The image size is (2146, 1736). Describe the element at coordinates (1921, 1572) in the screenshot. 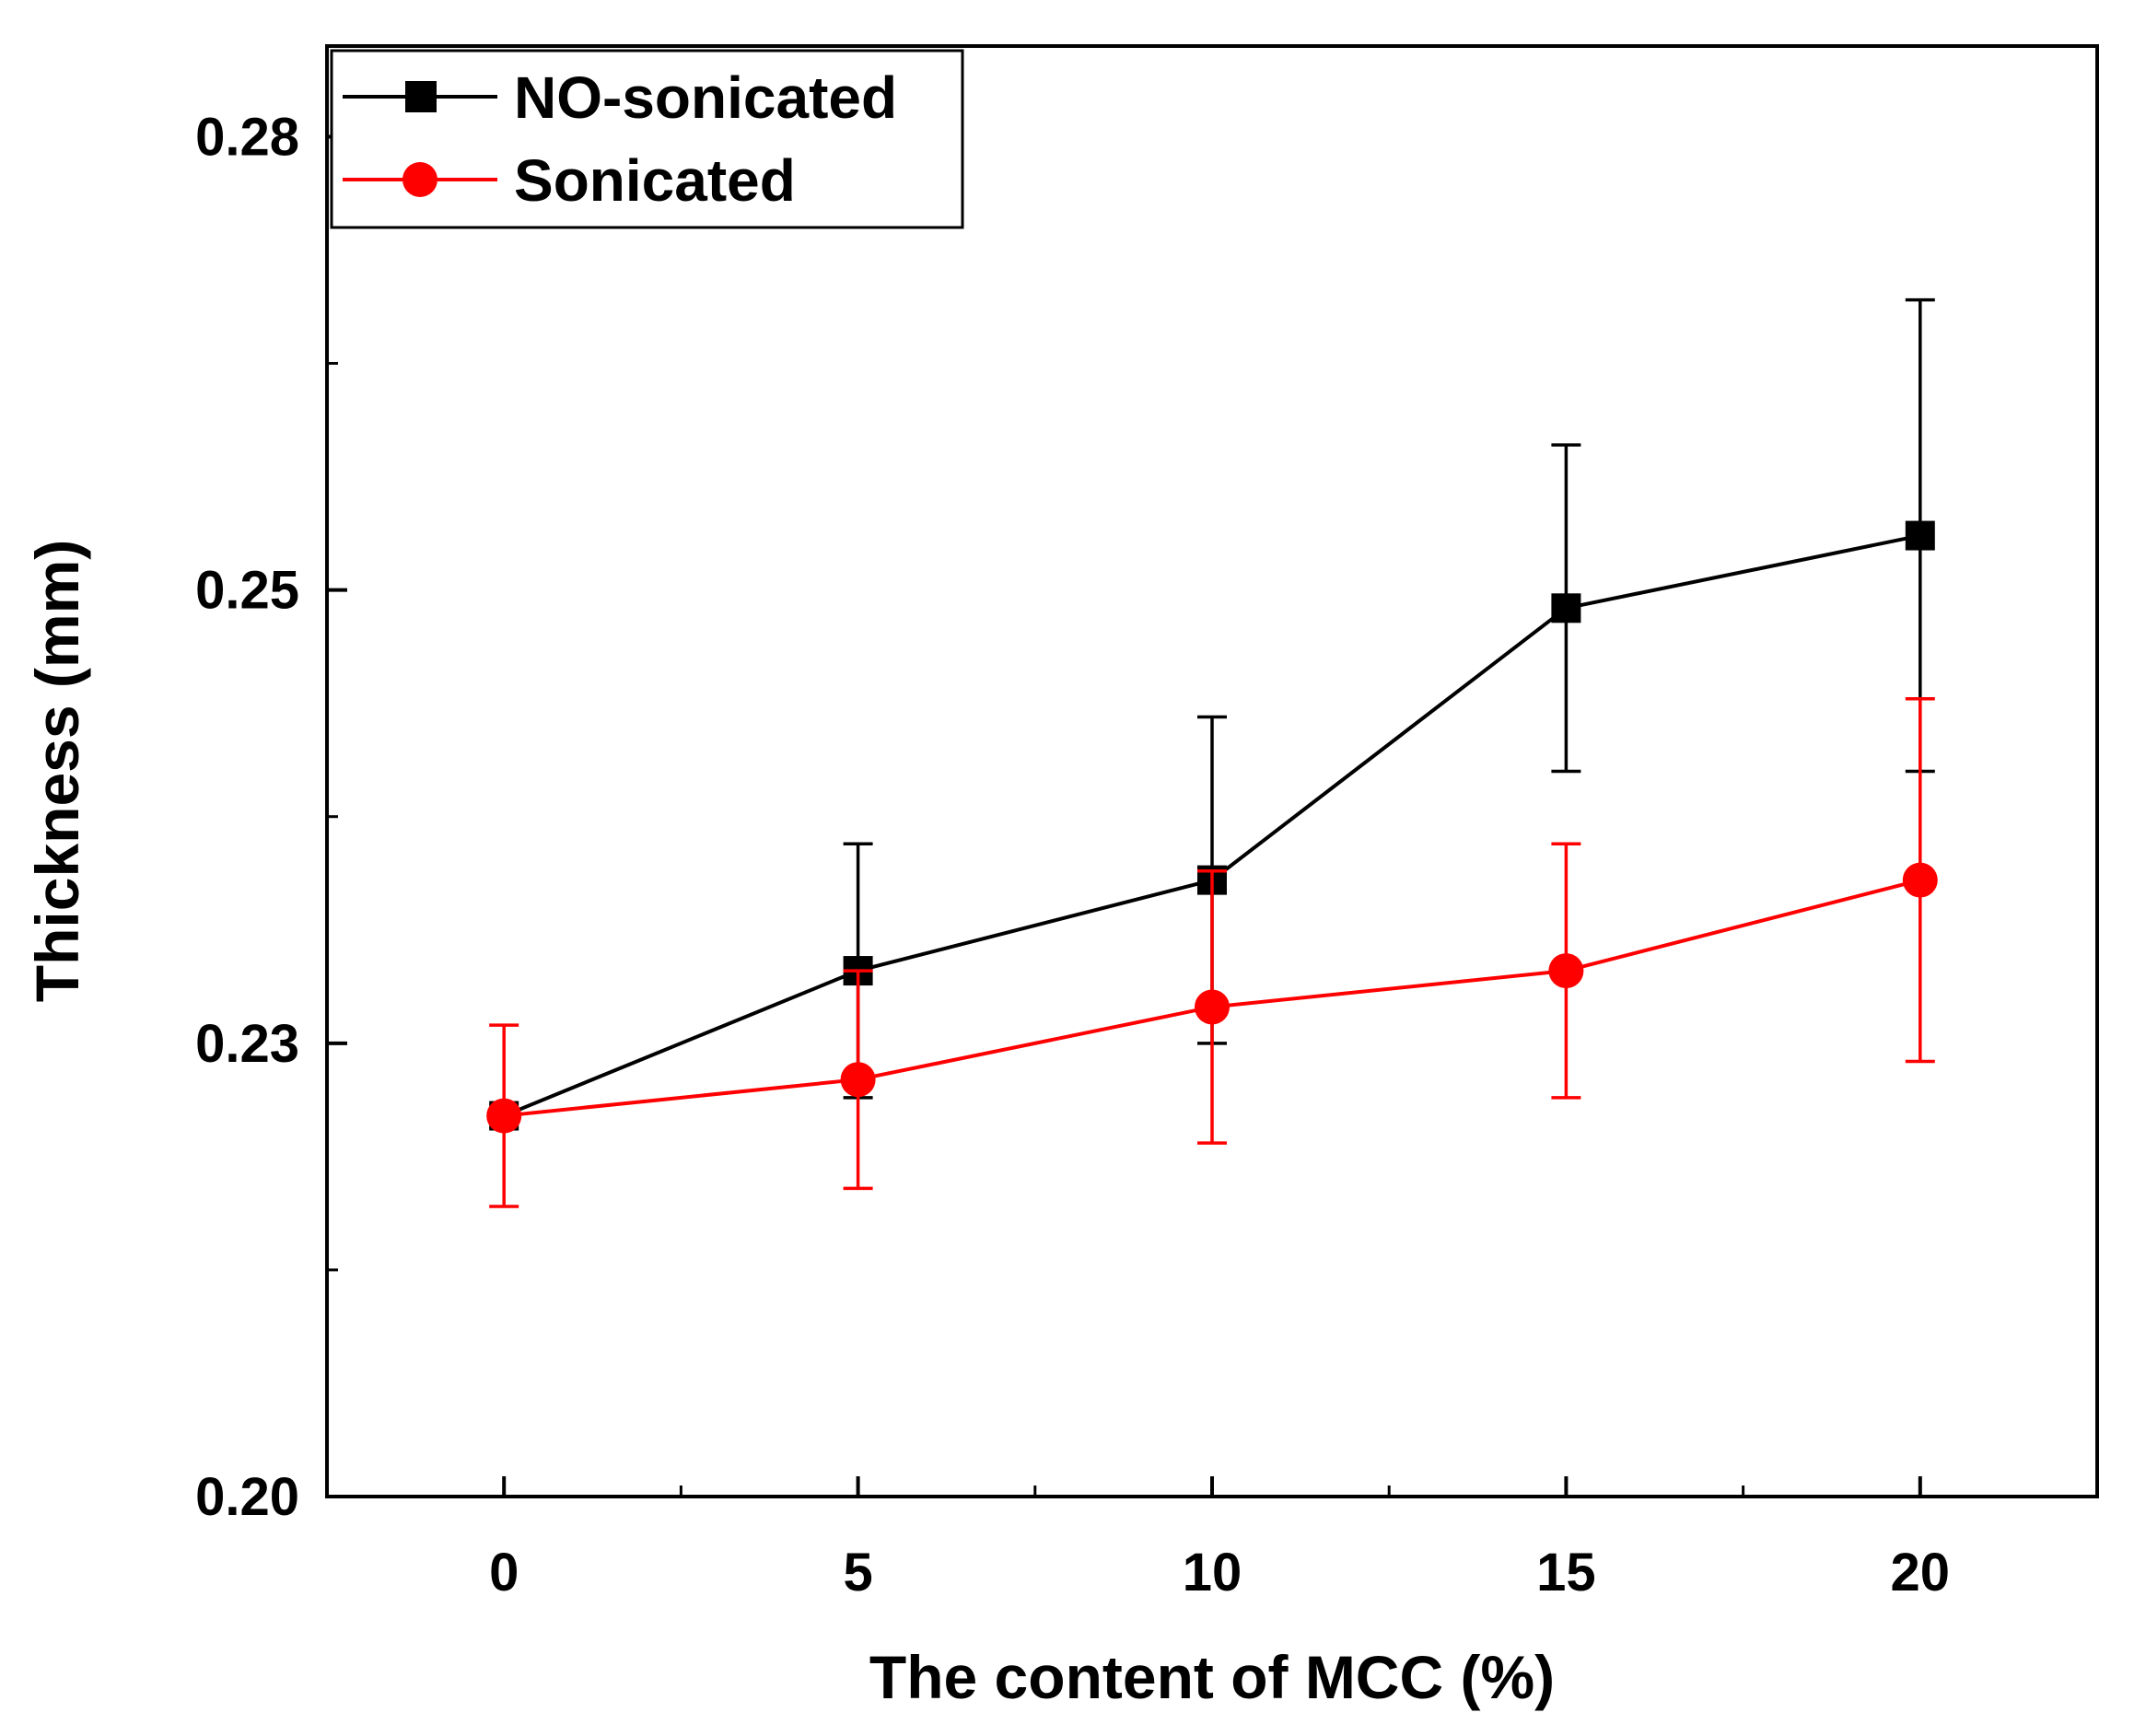

I see `x-tick-label: 20` at that location.